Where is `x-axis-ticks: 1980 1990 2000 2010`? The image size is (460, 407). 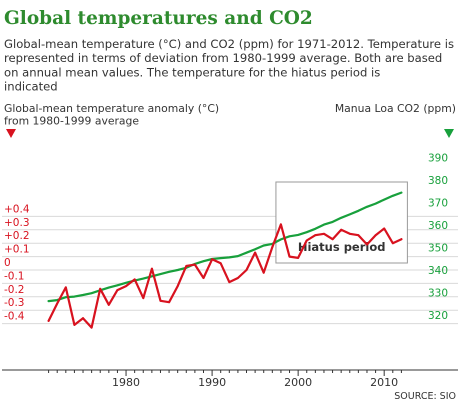
x-axis-ticks: 1980 1990 2000 2010 is located at coordinates (225, 379).